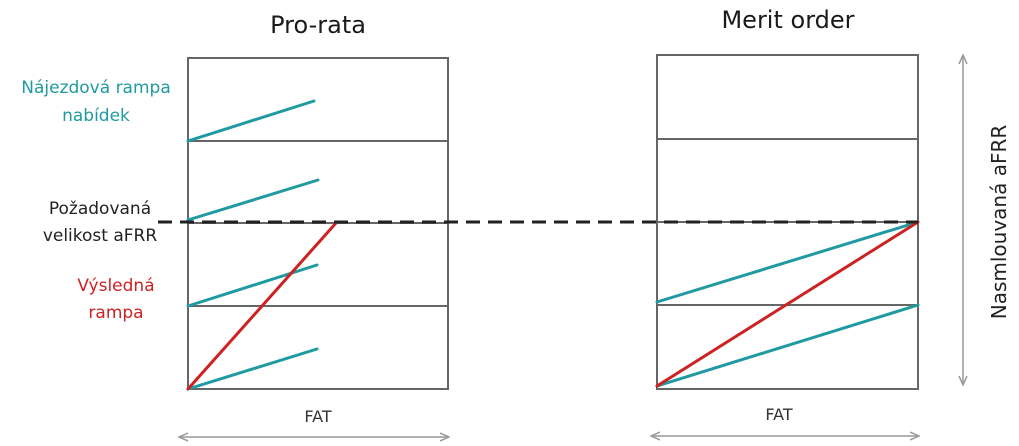 This screenshot has height=446, width=1019. Describe the element at coordinates (115, 286) in the screenshot. I see `result-ramp-label-line1: Výsledná` at that location.